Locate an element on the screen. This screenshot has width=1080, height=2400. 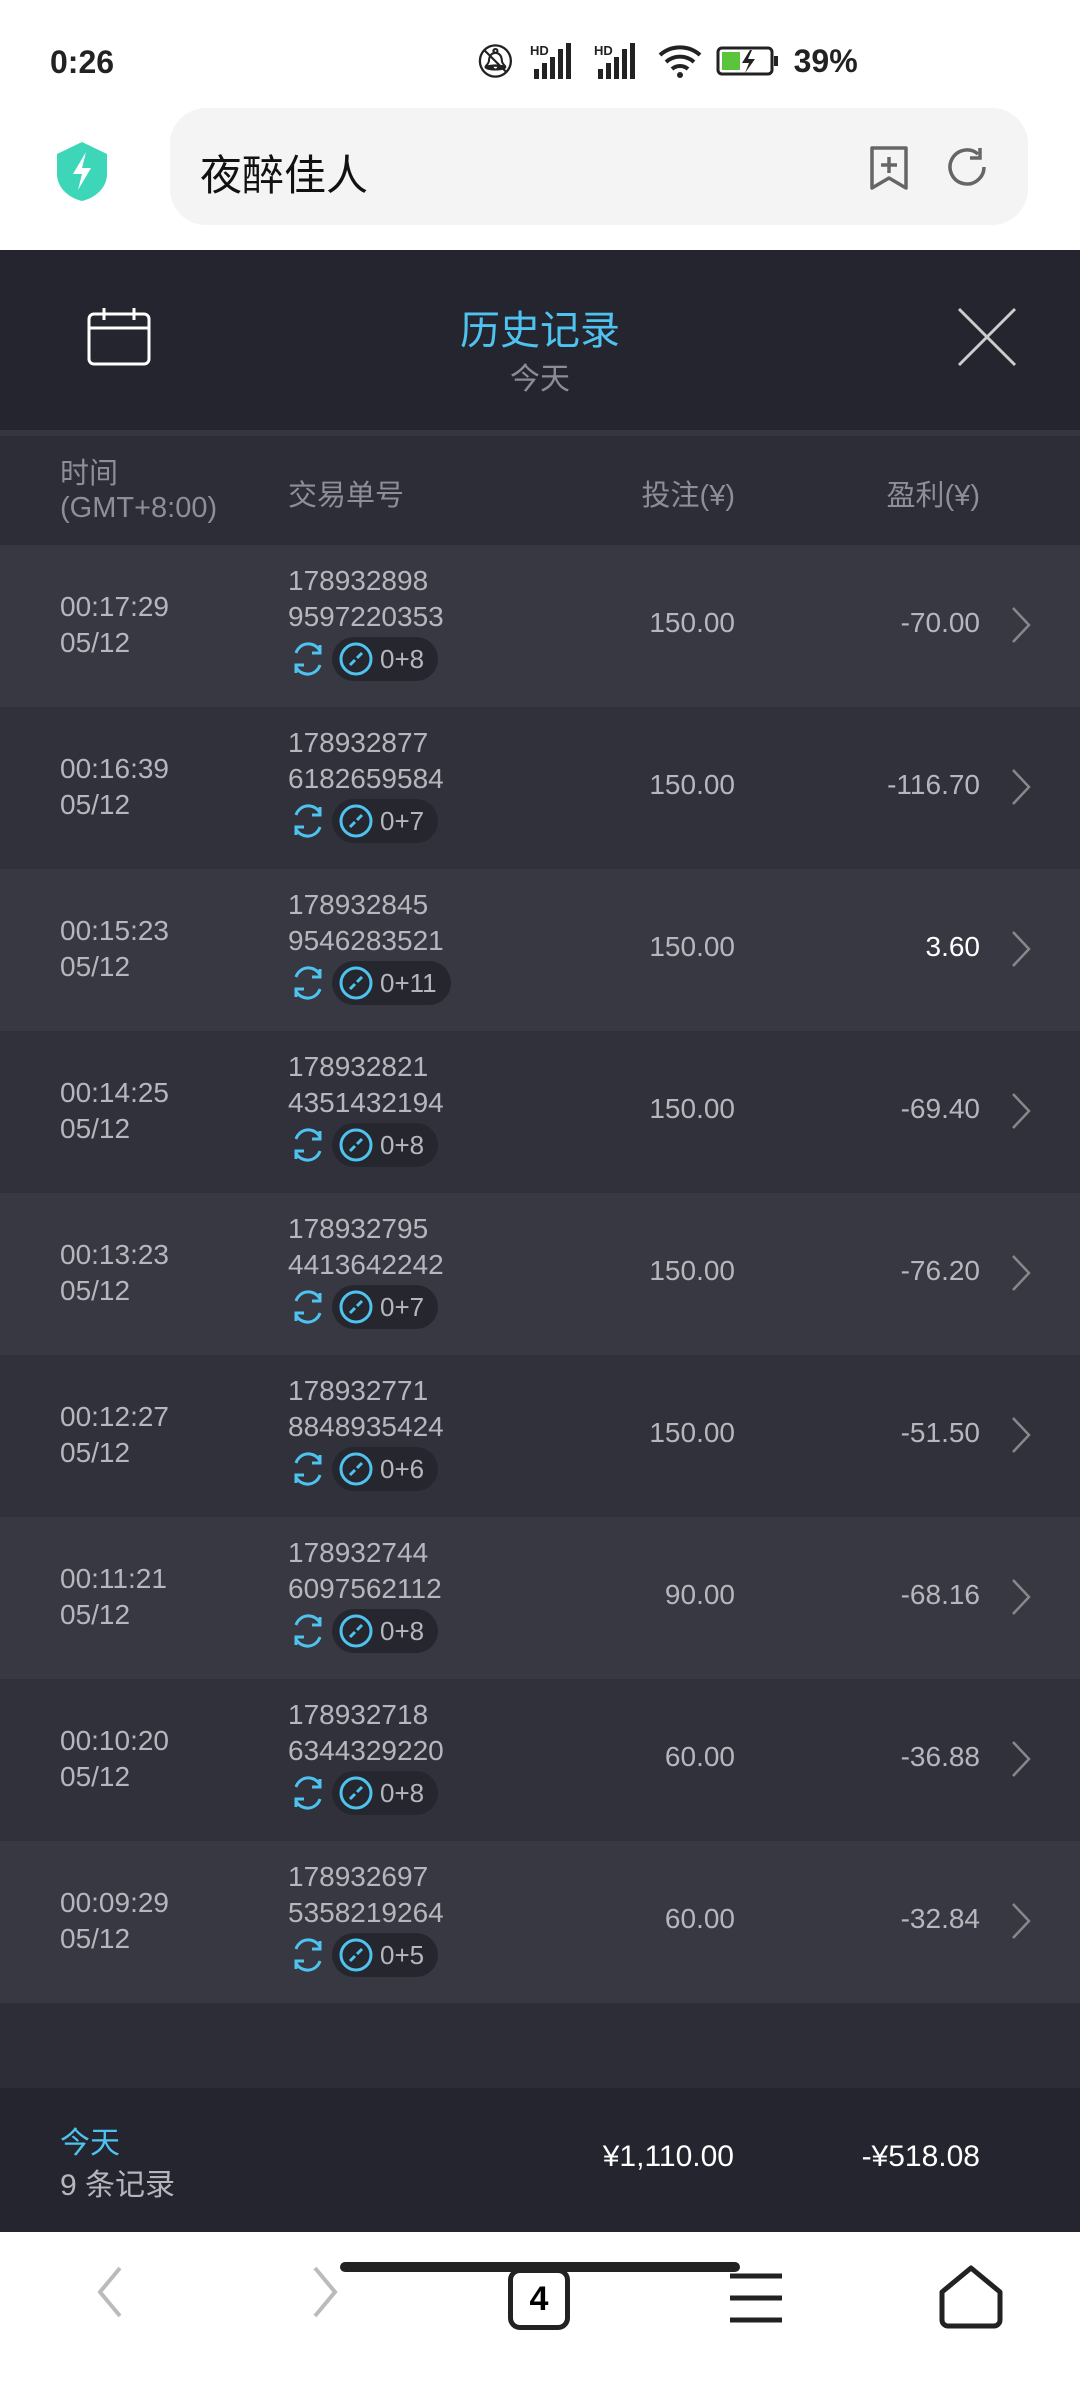
row-time: 00:14:25 is located at coordinates (114, 1092).